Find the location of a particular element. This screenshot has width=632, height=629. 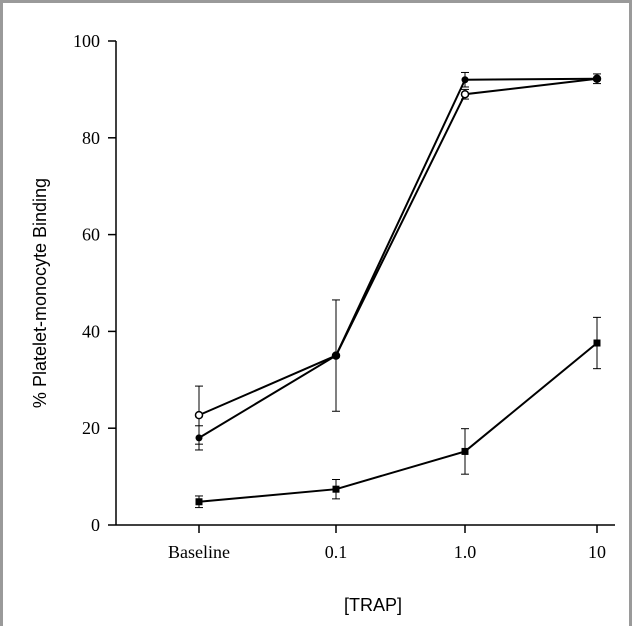

y-tick-label-80: 80 is located at coordinates (91, 138).